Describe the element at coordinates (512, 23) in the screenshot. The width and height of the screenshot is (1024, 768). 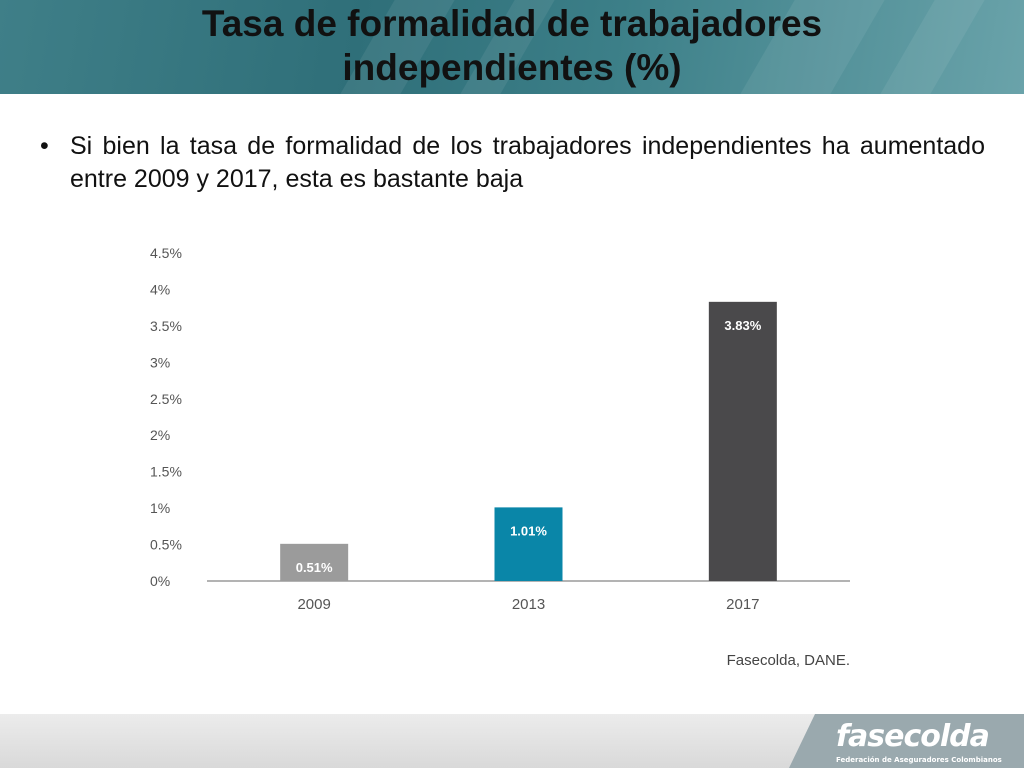
I see `slide-title-line-1: Tasa de formalidad de trabajadores` at that location.